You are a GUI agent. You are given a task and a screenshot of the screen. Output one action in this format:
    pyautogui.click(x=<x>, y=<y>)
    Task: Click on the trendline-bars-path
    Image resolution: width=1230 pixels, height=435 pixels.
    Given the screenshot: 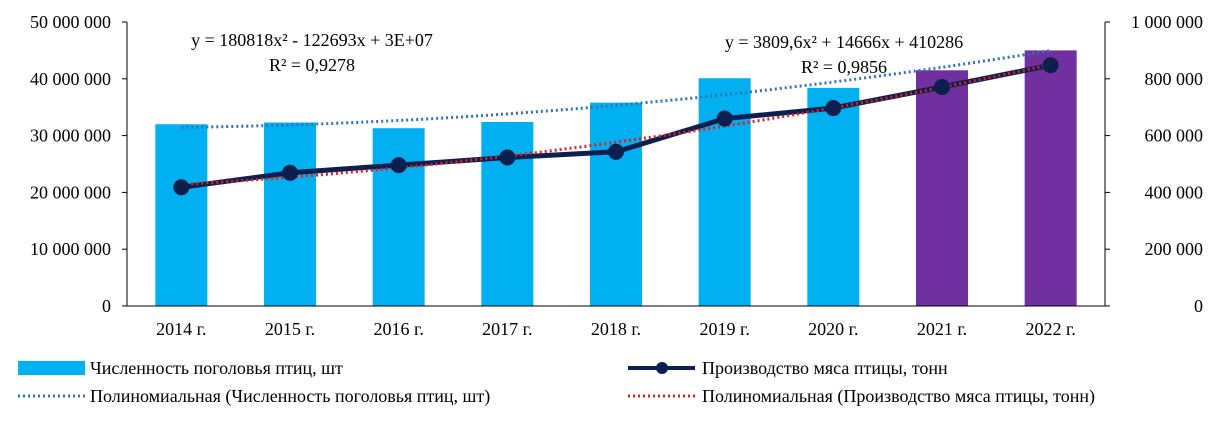 What is the action you would take?
    pyautogui.click(x=616, y=89)
    